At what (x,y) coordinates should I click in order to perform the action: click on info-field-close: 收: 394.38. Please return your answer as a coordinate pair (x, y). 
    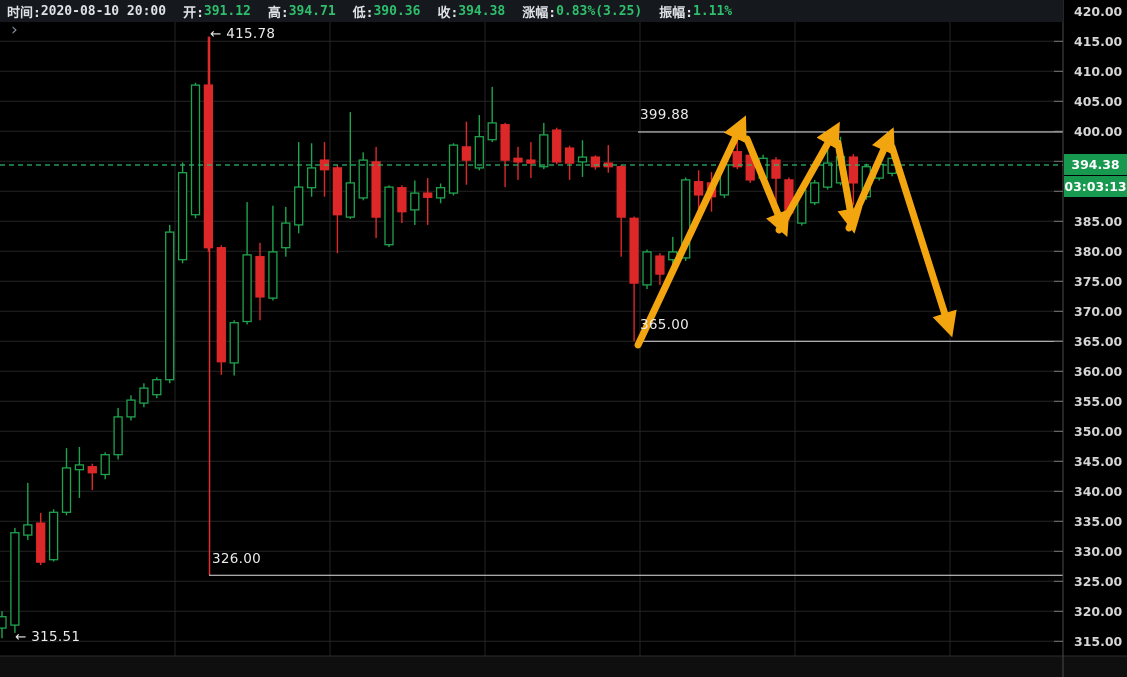
    Looking at the image, I should click on (471, 11).